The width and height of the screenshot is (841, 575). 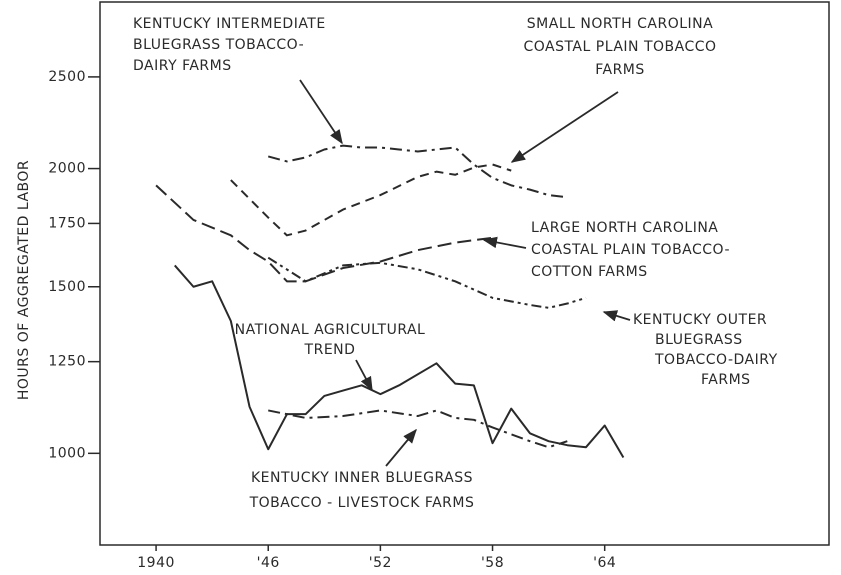 What do you see at coordinates (330, 350) in the screenshot?
I see `annotation: TREND` at bounding box center [330, 350].